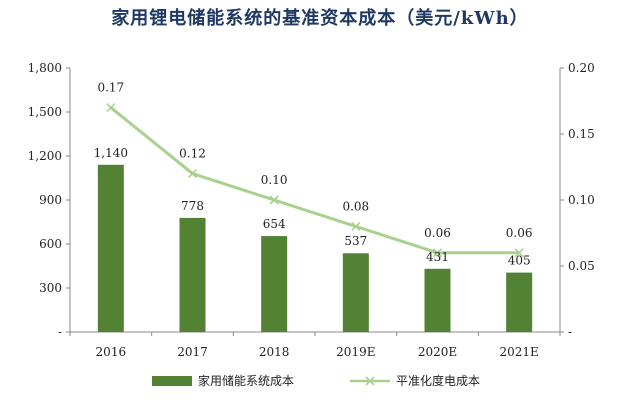 This screenshot has height=404, width=640. What do you see at coordinates (111, 153) in the screenshot?
I see `bar-value-label: 1,140` at bounding box center [111, 153].